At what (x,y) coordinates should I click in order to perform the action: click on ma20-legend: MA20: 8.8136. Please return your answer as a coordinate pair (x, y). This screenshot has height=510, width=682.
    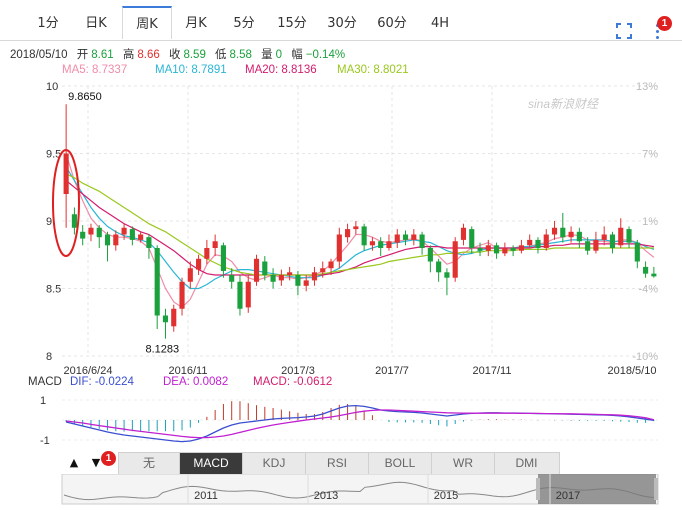
    Looking at the image, I should click on (281, 70).